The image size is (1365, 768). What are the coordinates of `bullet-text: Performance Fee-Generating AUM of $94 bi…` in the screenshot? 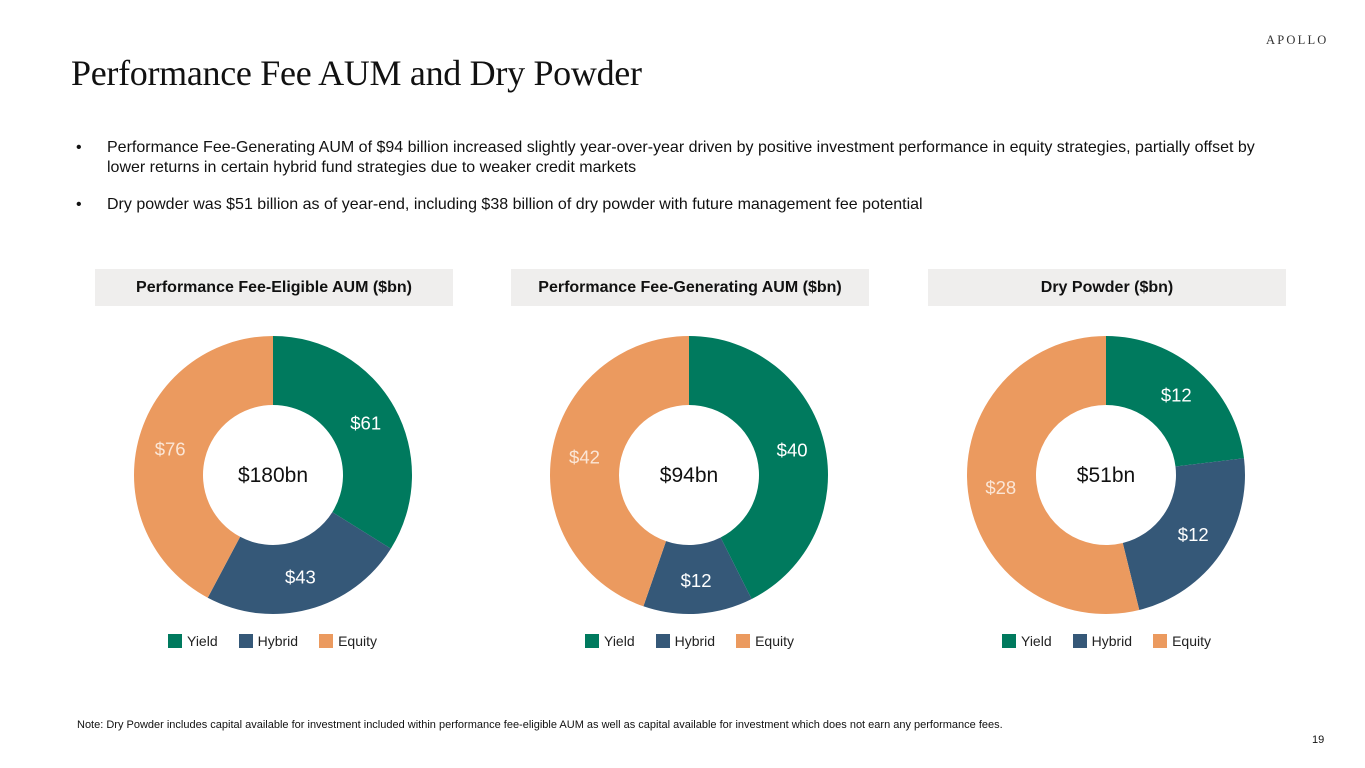 It's located at (681, 157).